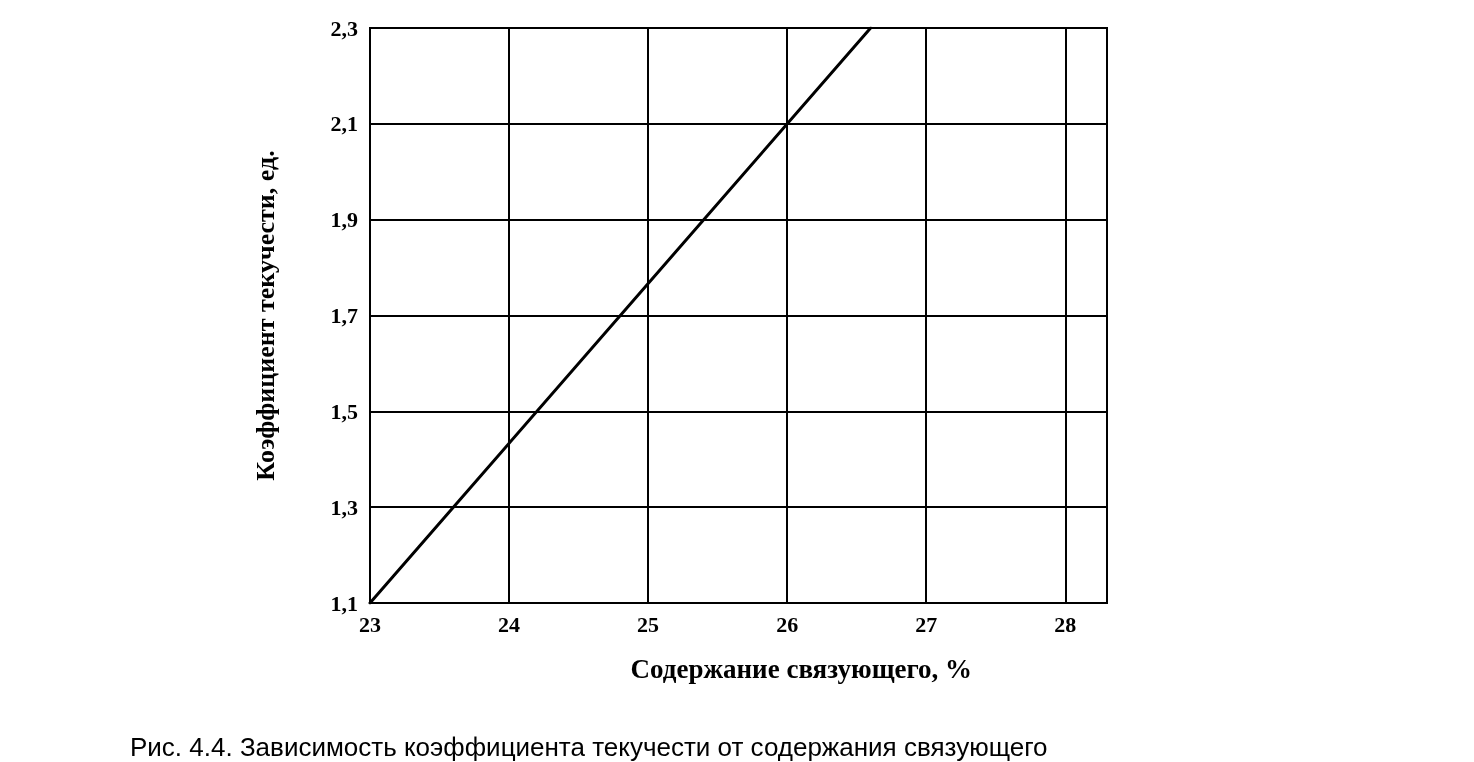  What do you see at coordinates (801, 668) in the screenshot?
I see `x-axis-title: Содержание связующего, %` at bounding box center [801, 668].